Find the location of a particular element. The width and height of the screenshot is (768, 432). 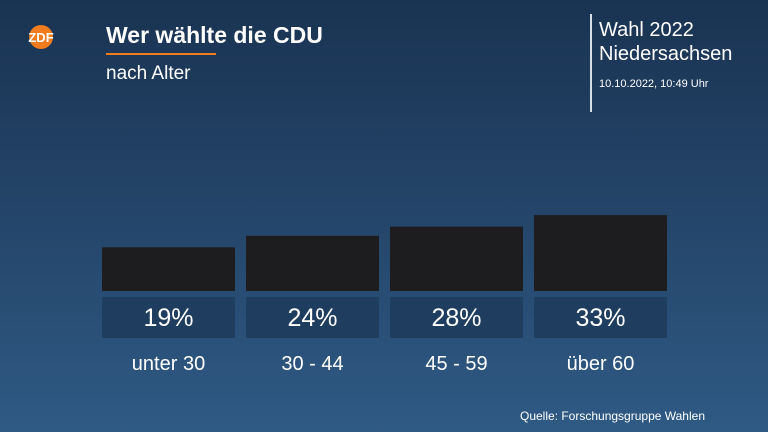

value-label-3: 33% is located at coordinates (600, 318).